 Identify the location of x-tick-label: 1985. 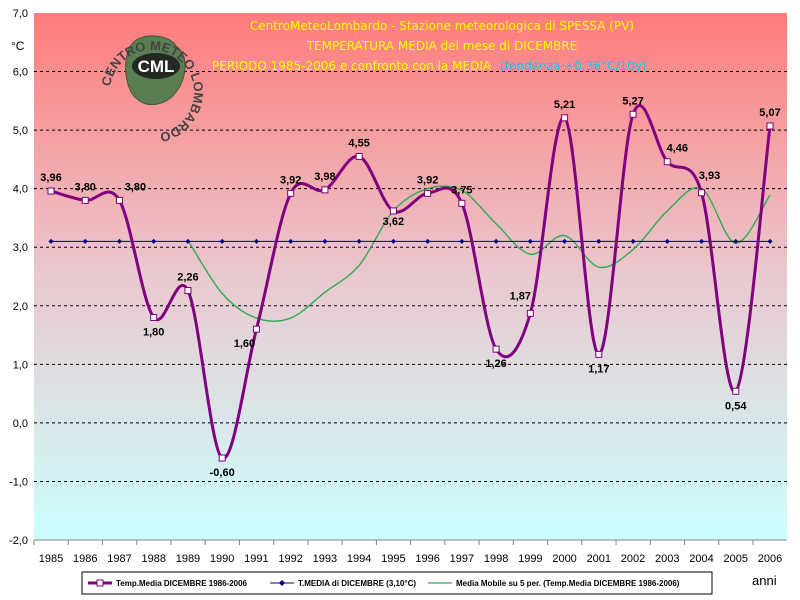
(51, 559).